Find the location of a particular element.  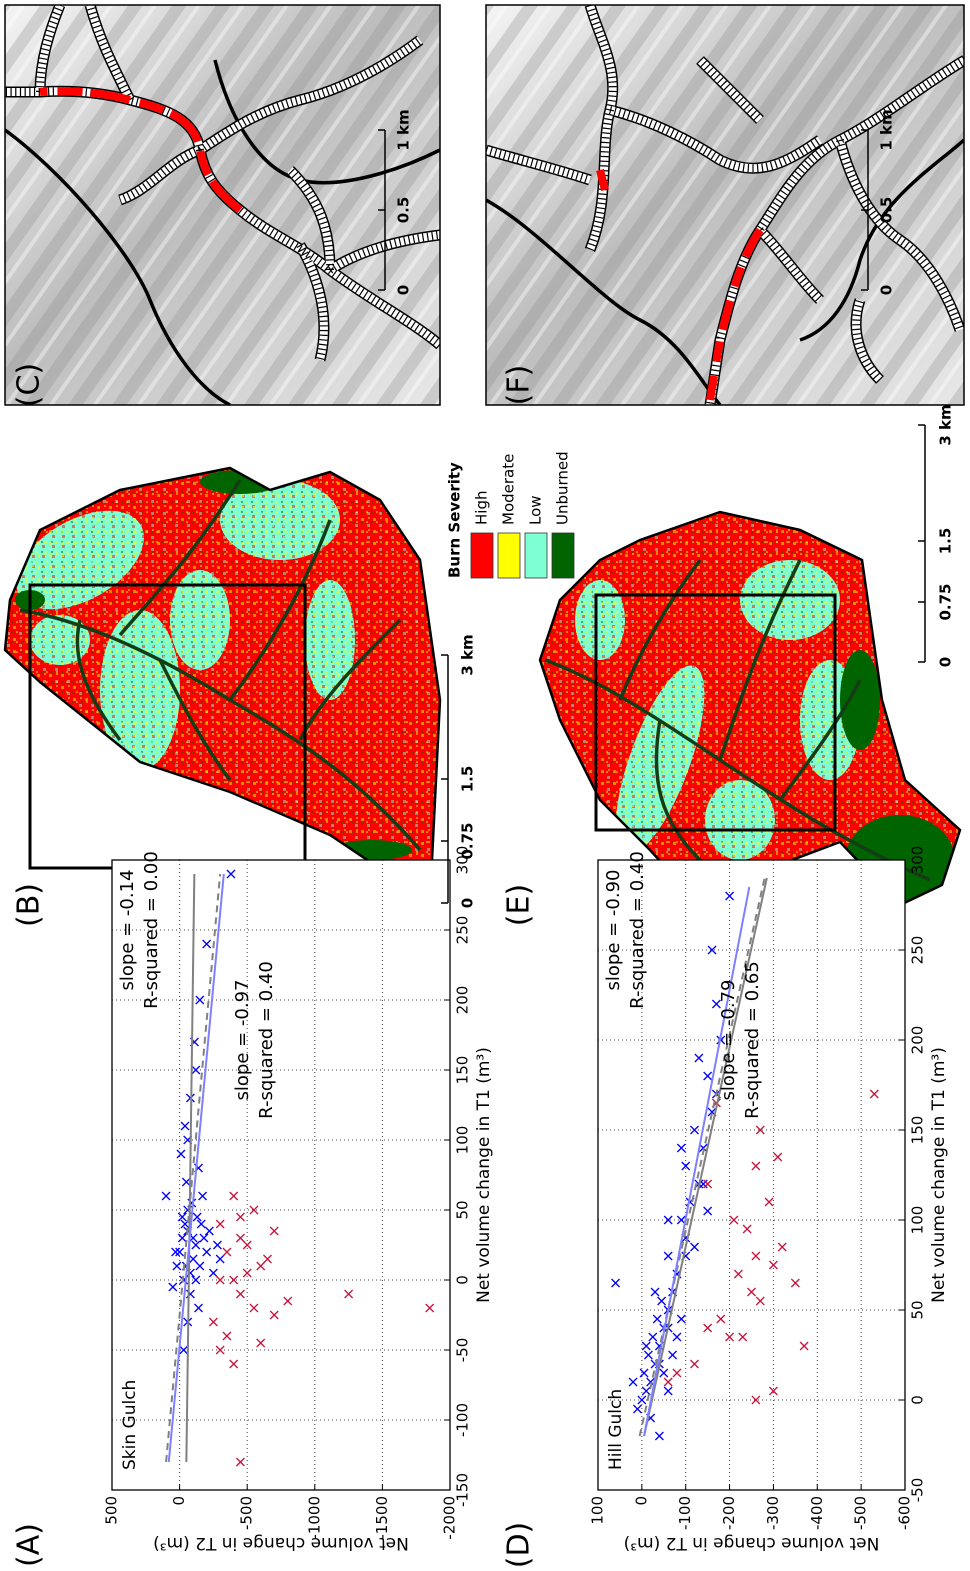

x-tick-label: -100 is located at coordinates (463, 1420).